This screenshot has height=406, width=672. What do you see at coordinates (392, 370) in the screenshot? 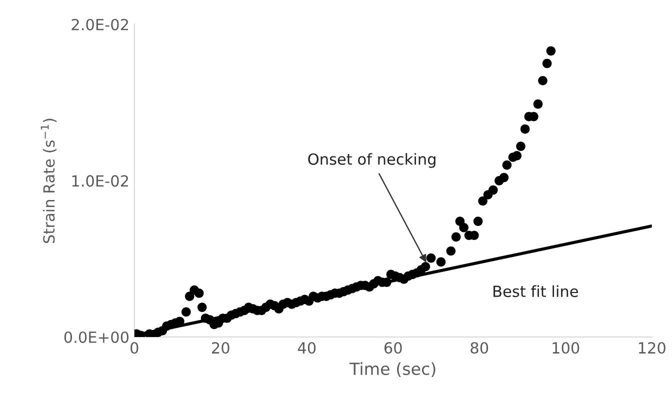
I see `x-axis-title: Time (sec)` at bounding box center [392, 370].